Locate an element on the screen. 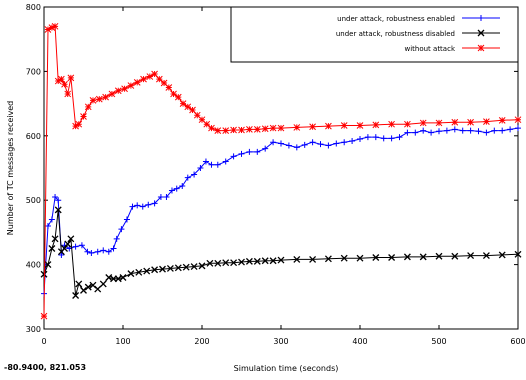 The width and height of the screenshot is (526, 380). legend-label: without attack is located at coordinates (429, 49).